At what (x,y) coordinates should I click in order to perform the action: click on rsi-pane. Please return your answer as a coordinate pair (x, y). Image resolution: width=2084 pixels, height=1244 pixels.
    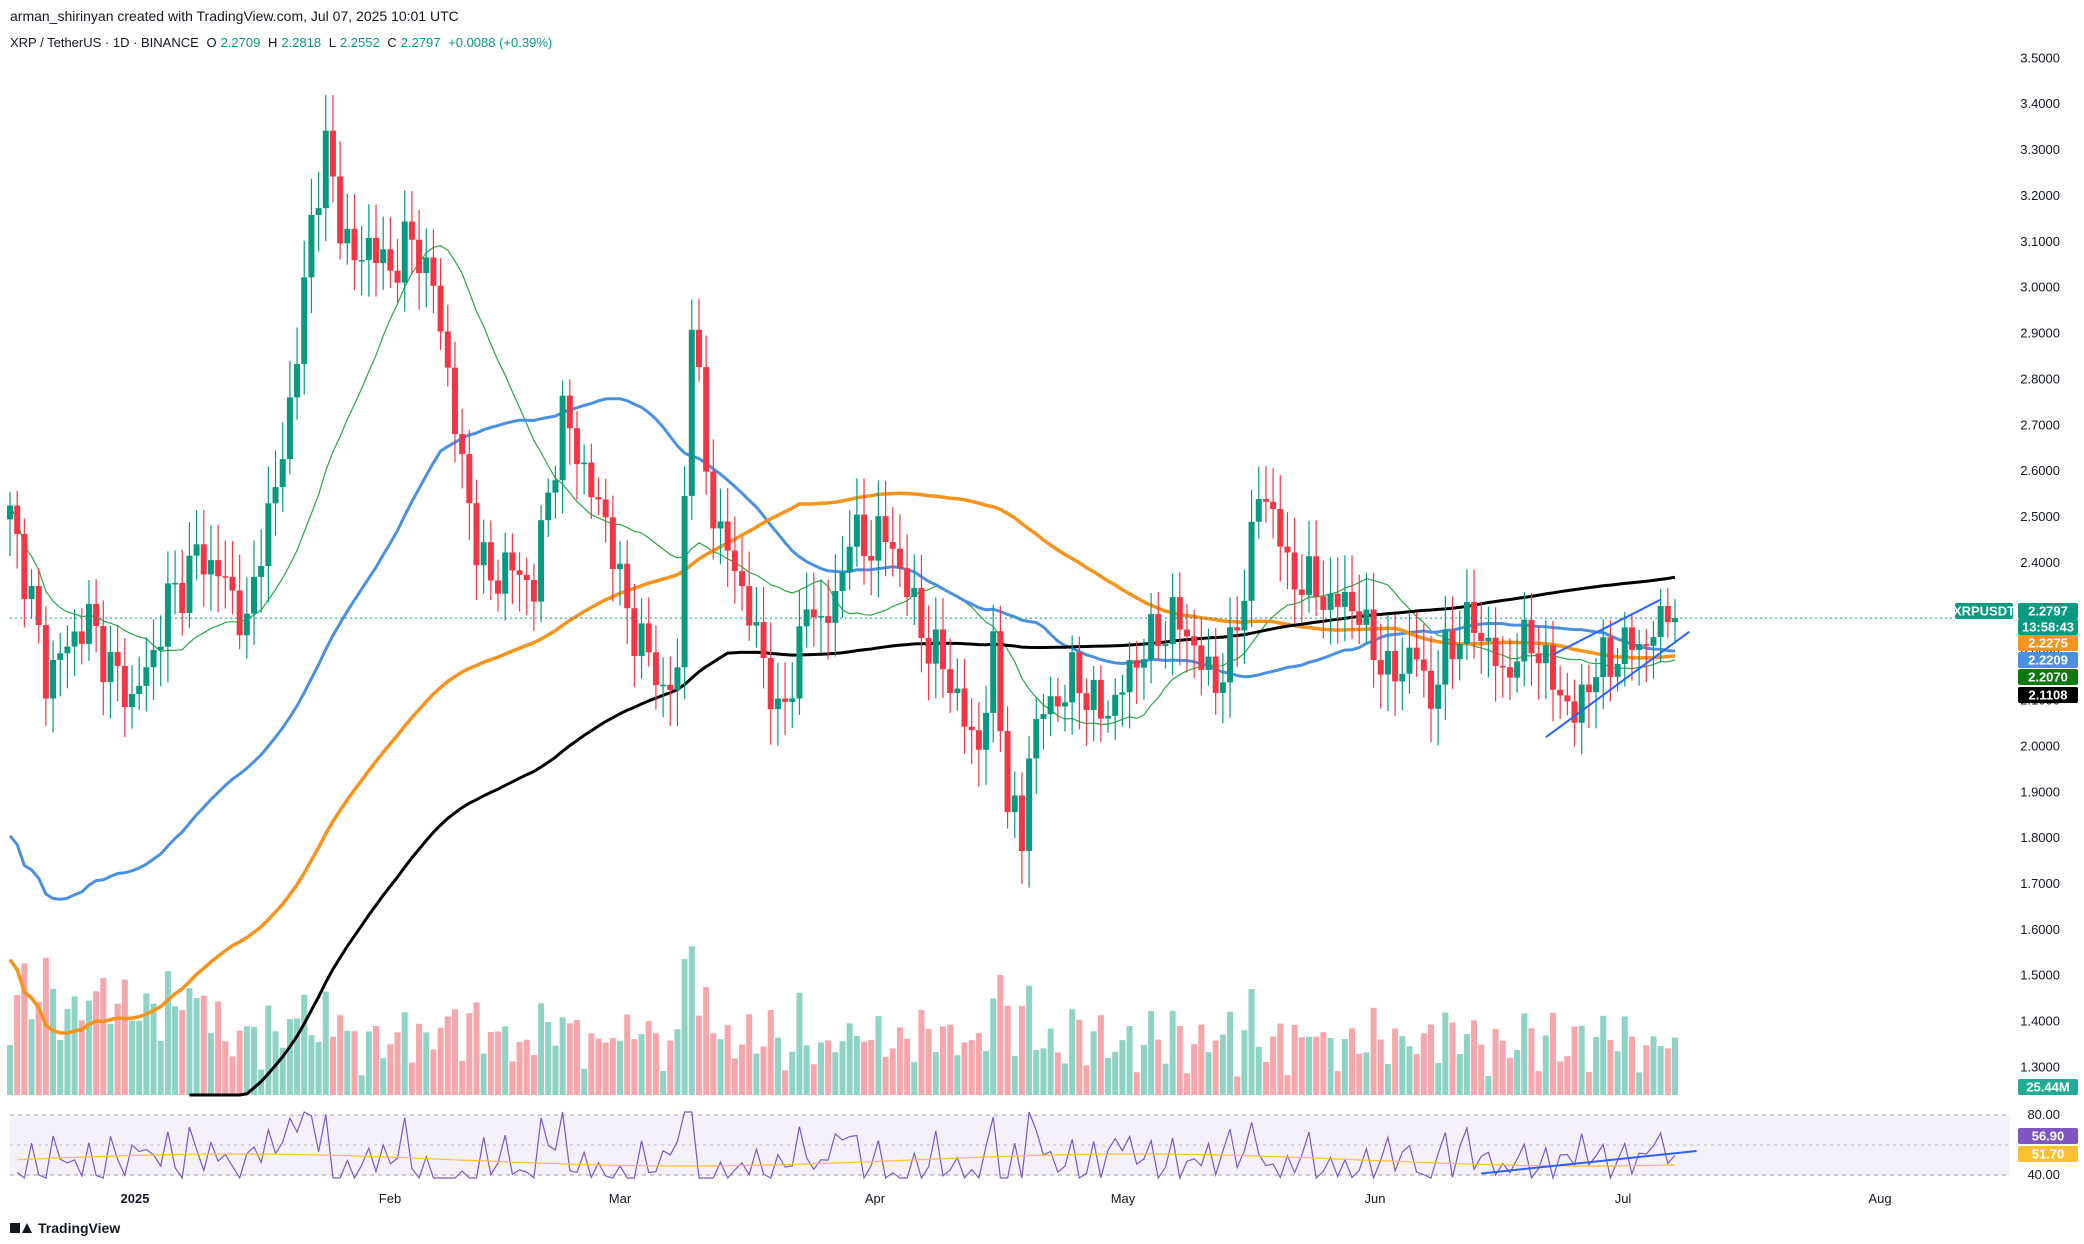
    Looking at the image, I should click on (1010, 1146).